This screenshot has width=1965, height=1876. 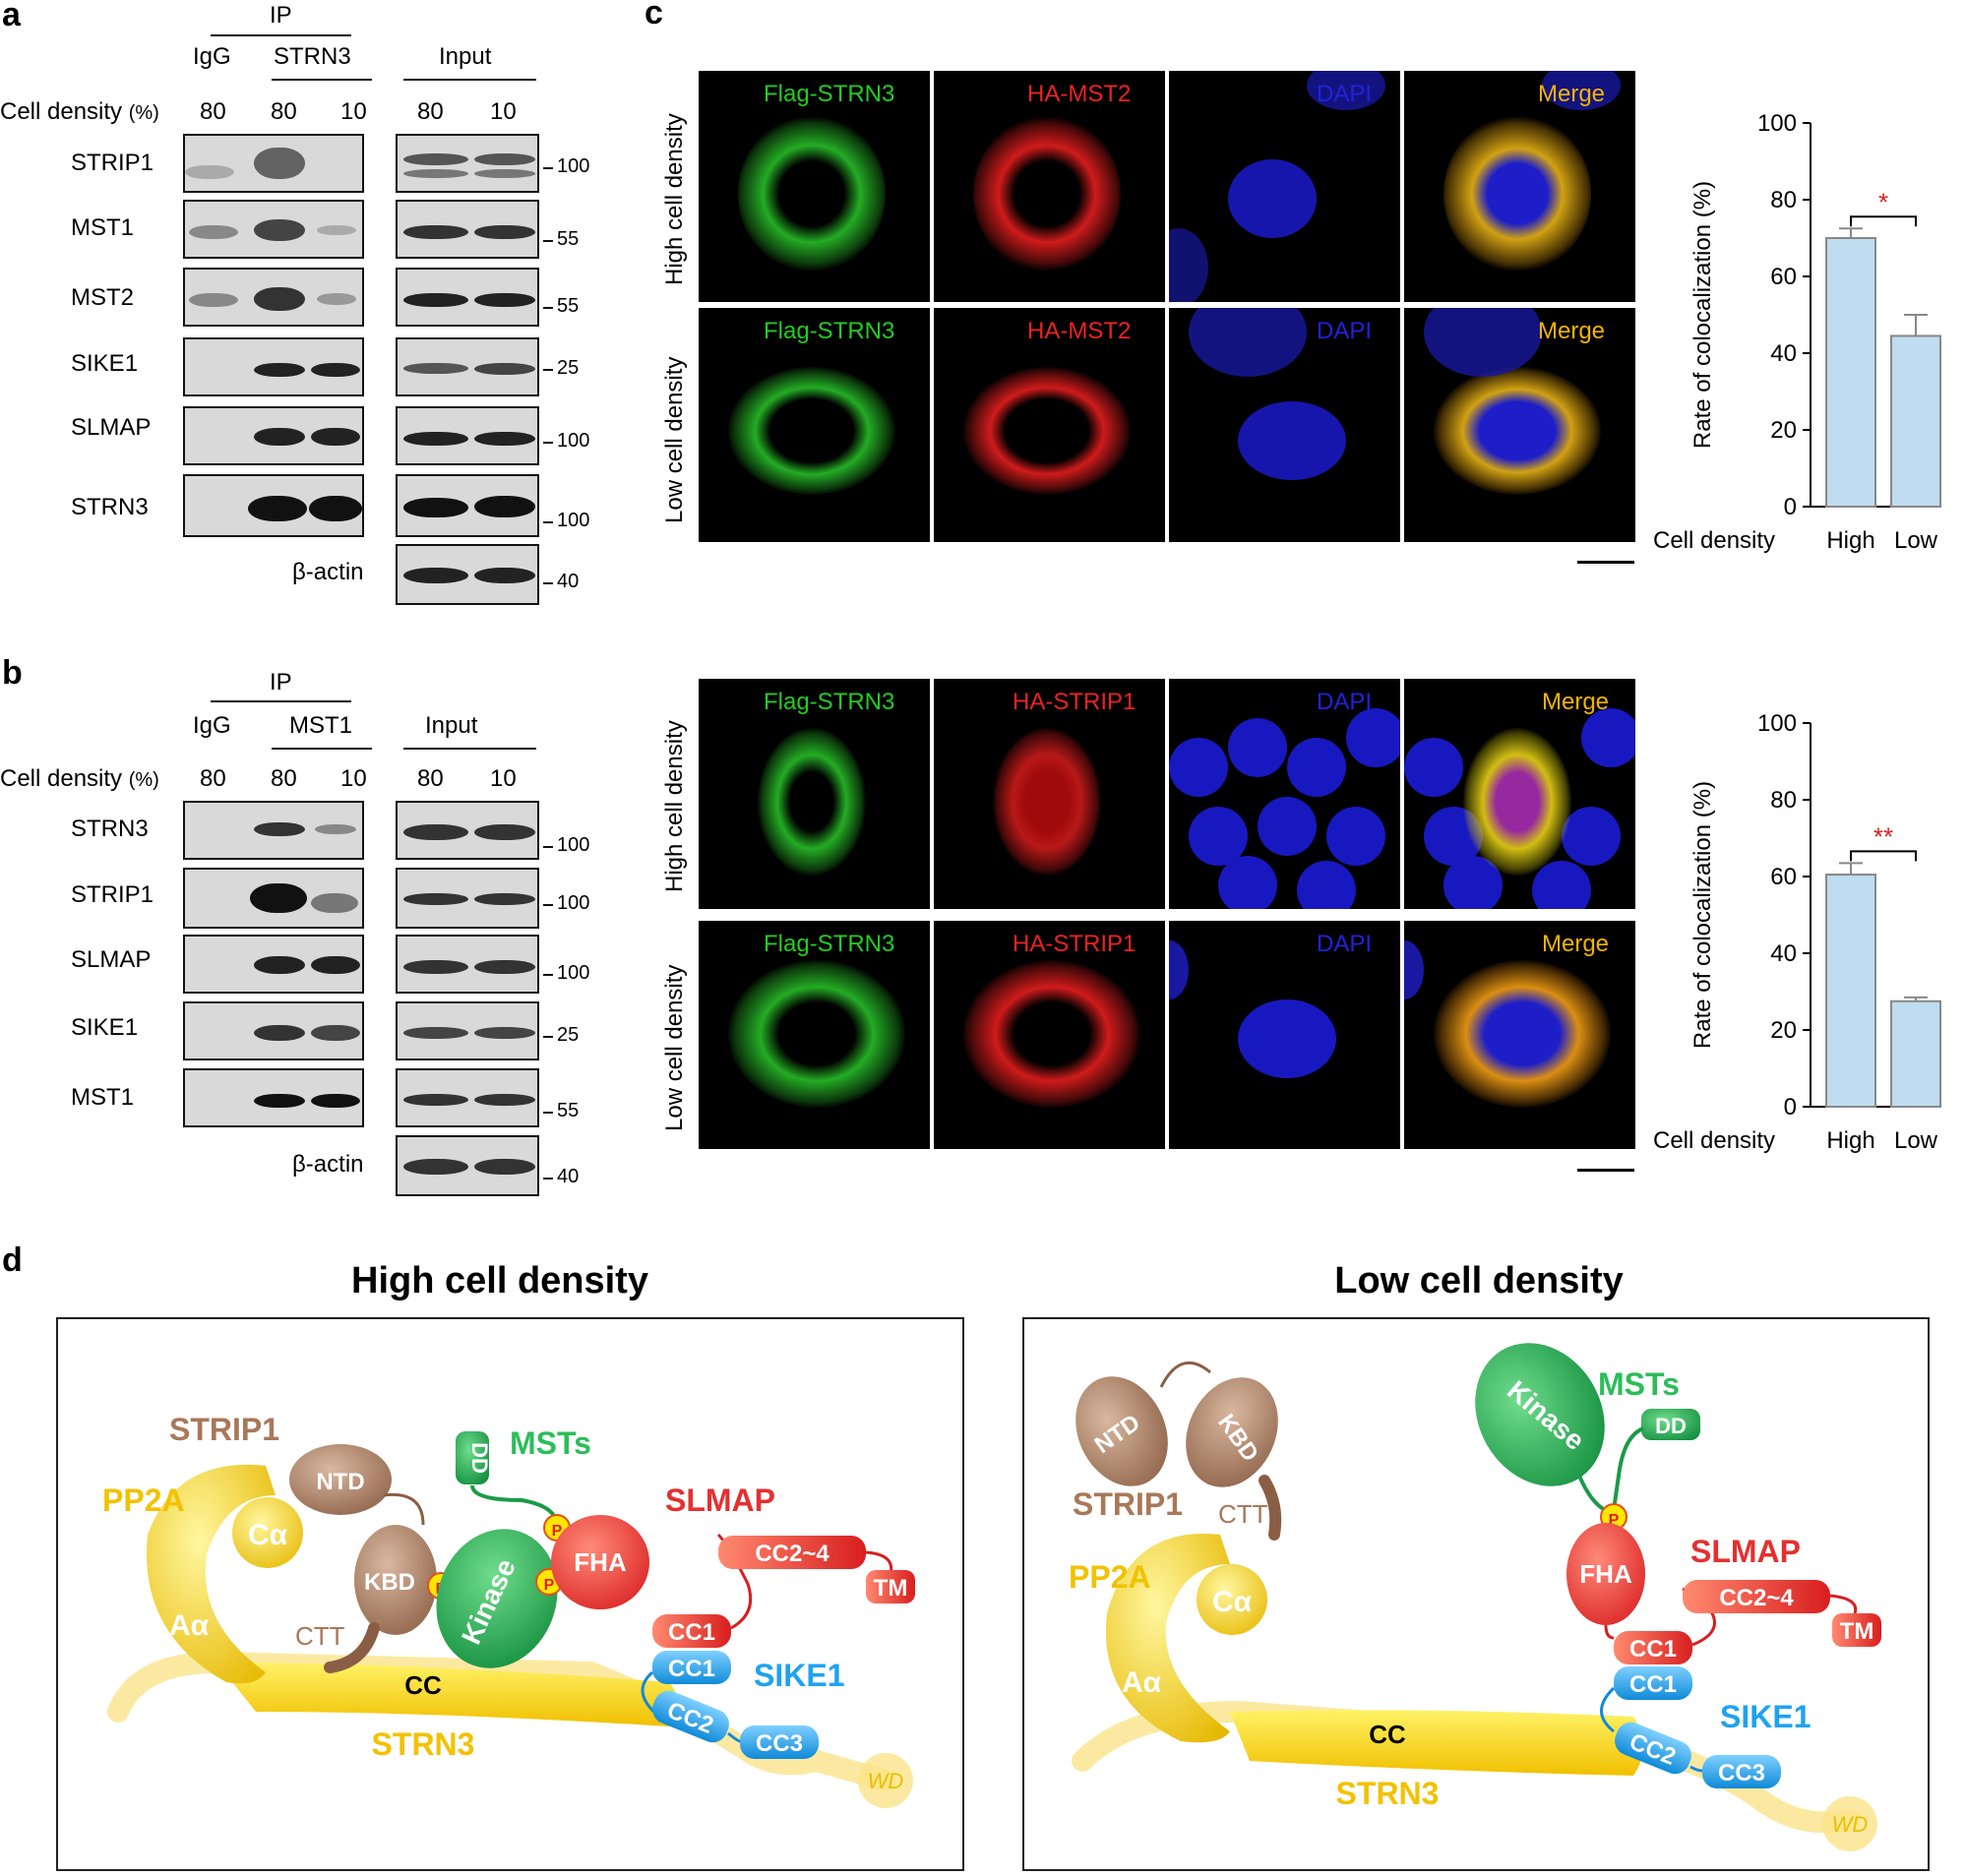 What do you see at coordinates (111, 959) in the screenshot?
I see `protein-label: SLMAP` at bounding box center [111, 959].